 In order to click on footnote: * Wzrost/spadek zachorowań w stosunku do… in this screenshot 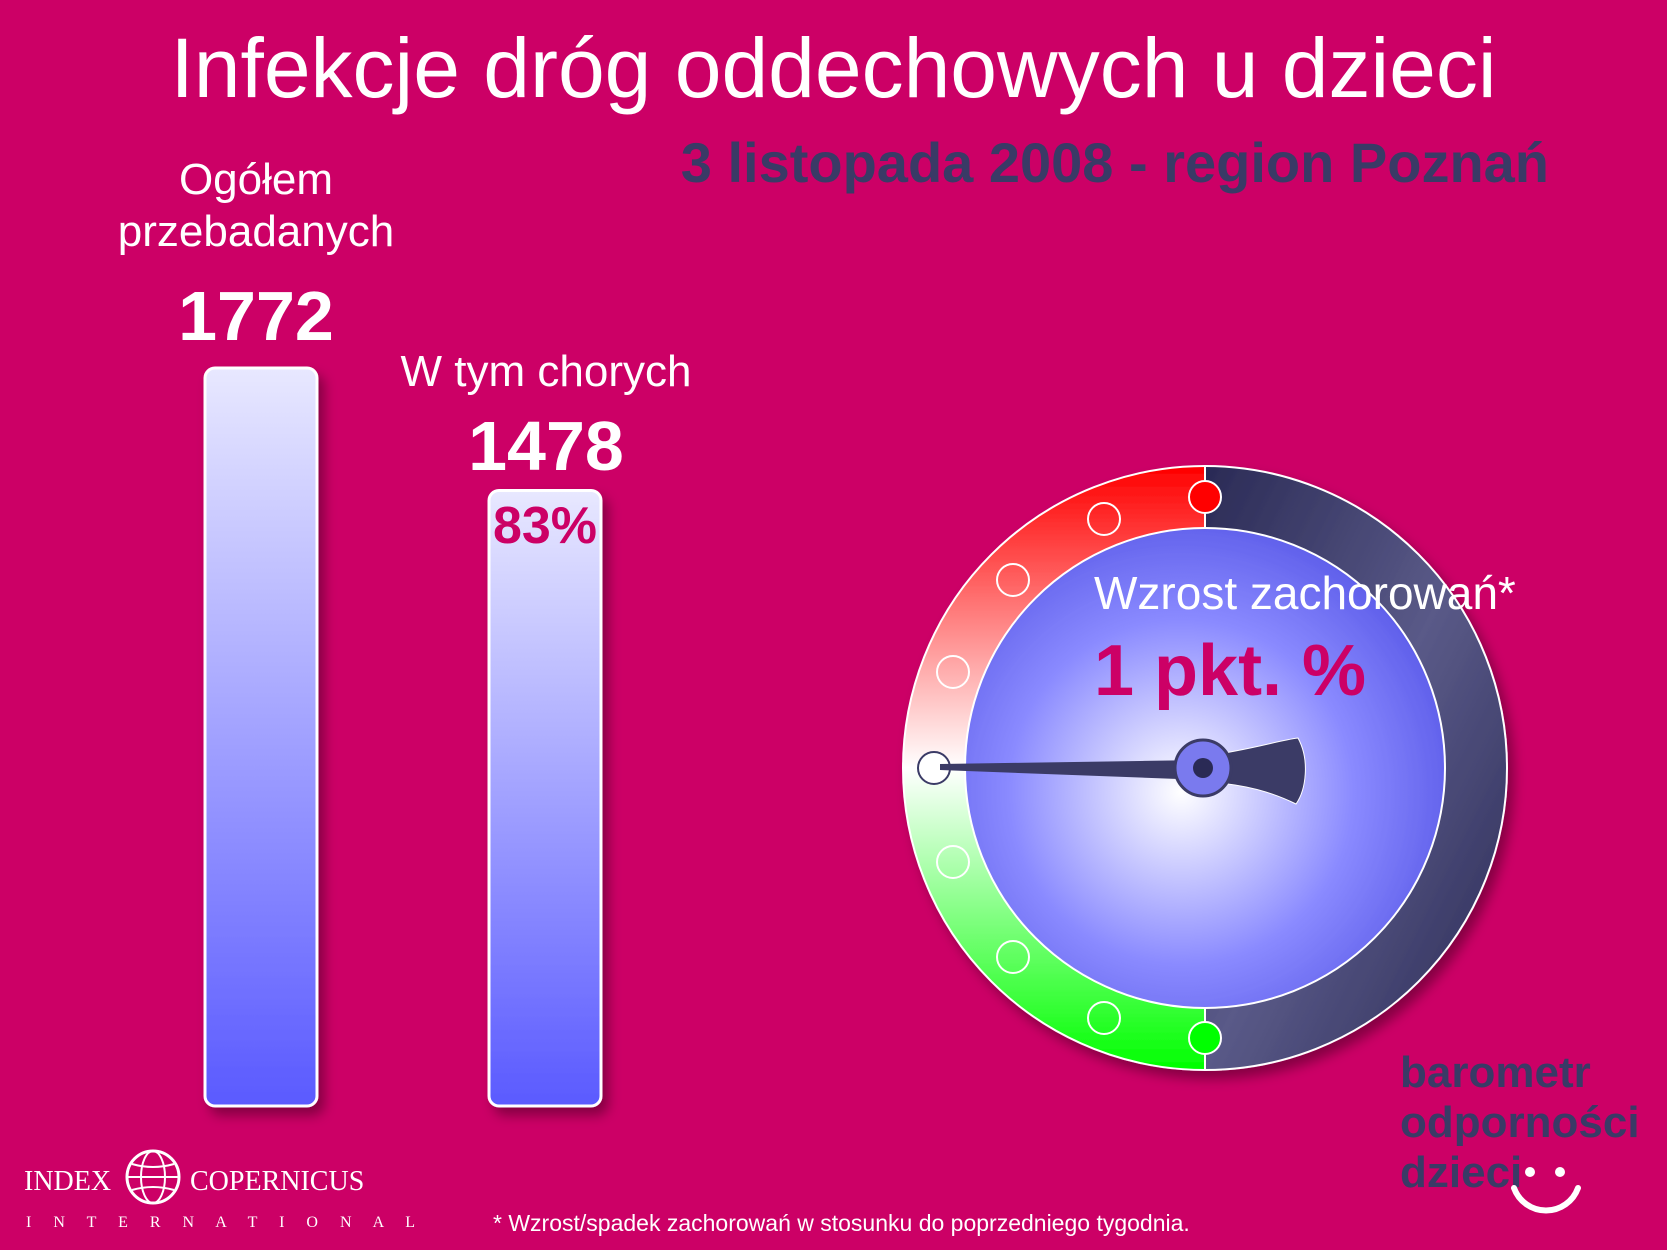, I will do `click(841, 1223)`.